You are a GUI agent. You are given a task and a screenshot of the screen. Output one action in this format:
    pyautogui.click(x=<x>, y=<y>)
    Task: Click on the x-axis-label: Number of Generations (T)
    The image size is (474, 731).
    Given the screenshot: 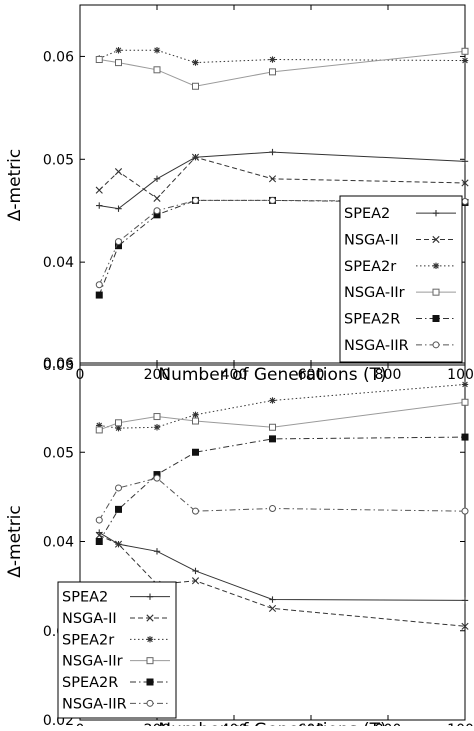 What is the action you would take?
    pyautogui.click(x=272, y=375)
    